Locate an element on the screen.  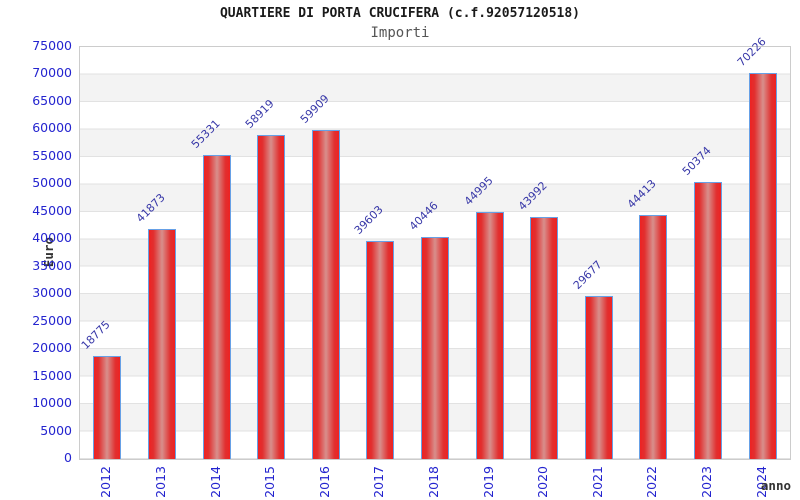
bar-2017 is located at coordinates (380, 350).